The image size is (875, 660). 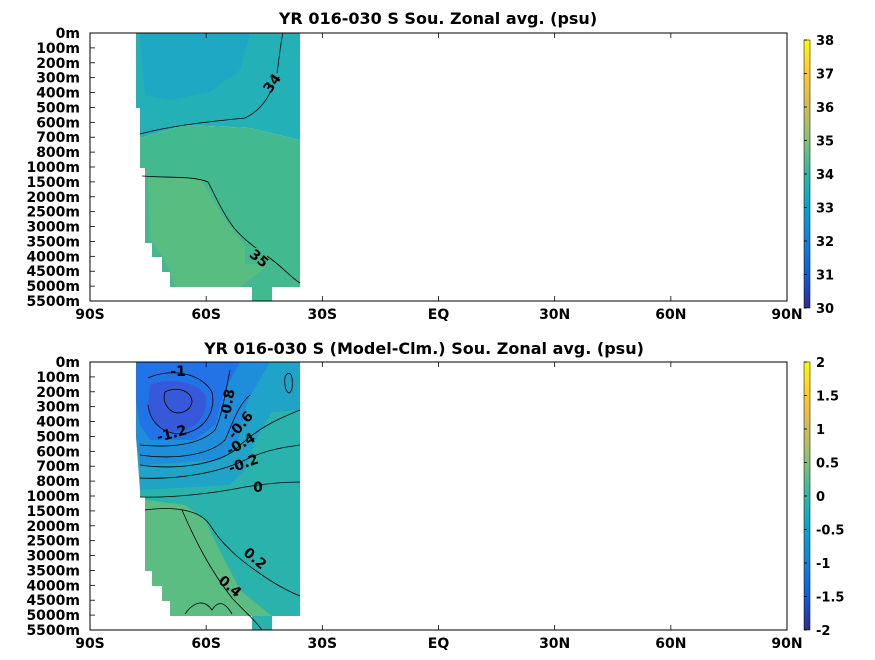 What do you see at coordinates (827, 464) in the screenshot?
I see `colorbar-tick-label: 0.5` at bounding box center [827, 464].